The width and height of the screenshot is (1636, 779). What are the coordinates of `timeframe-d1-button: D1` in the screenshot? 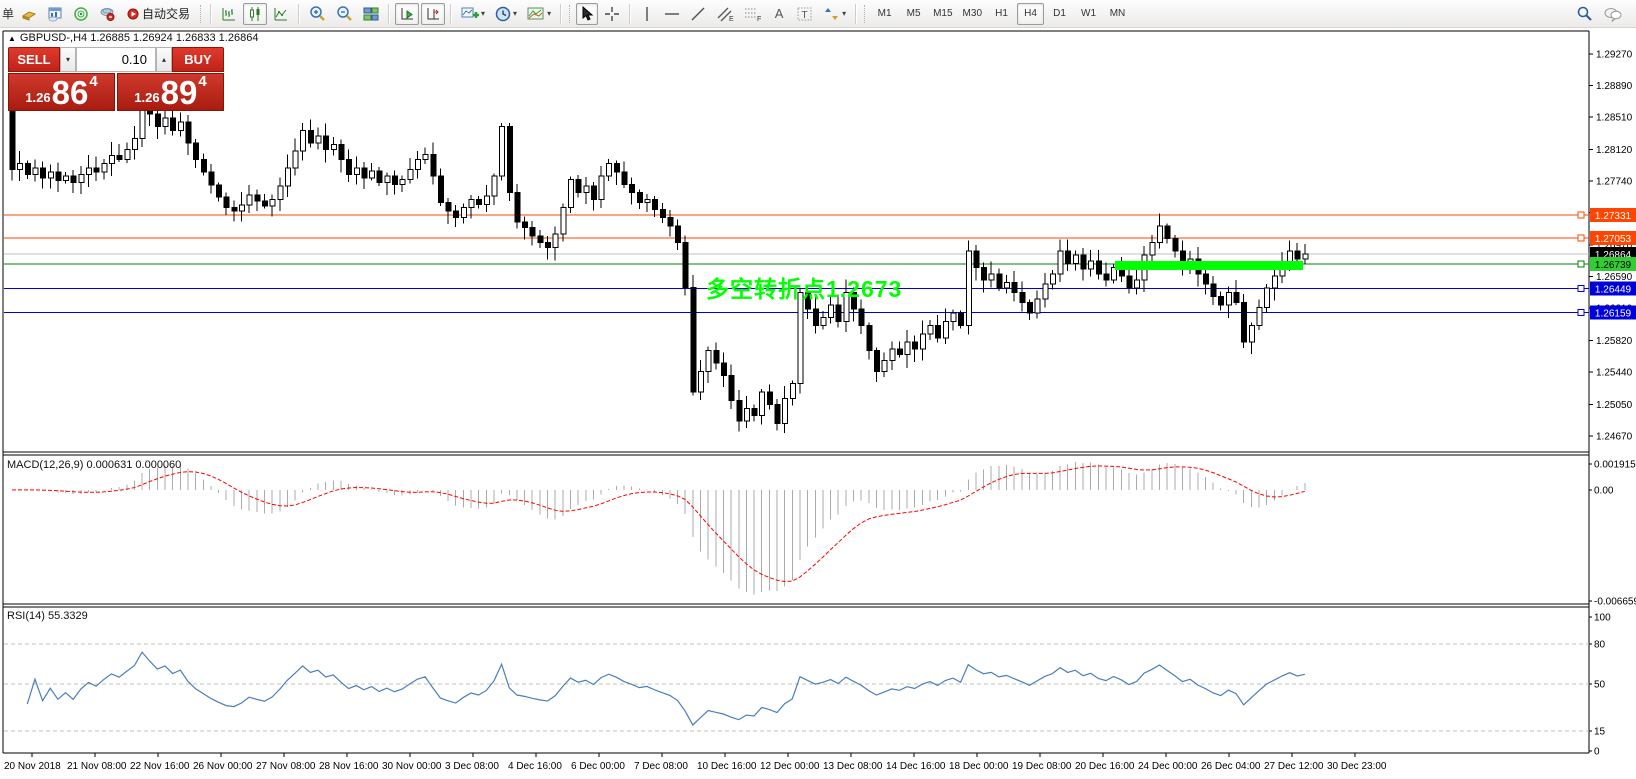 It's located at (1059, 13).